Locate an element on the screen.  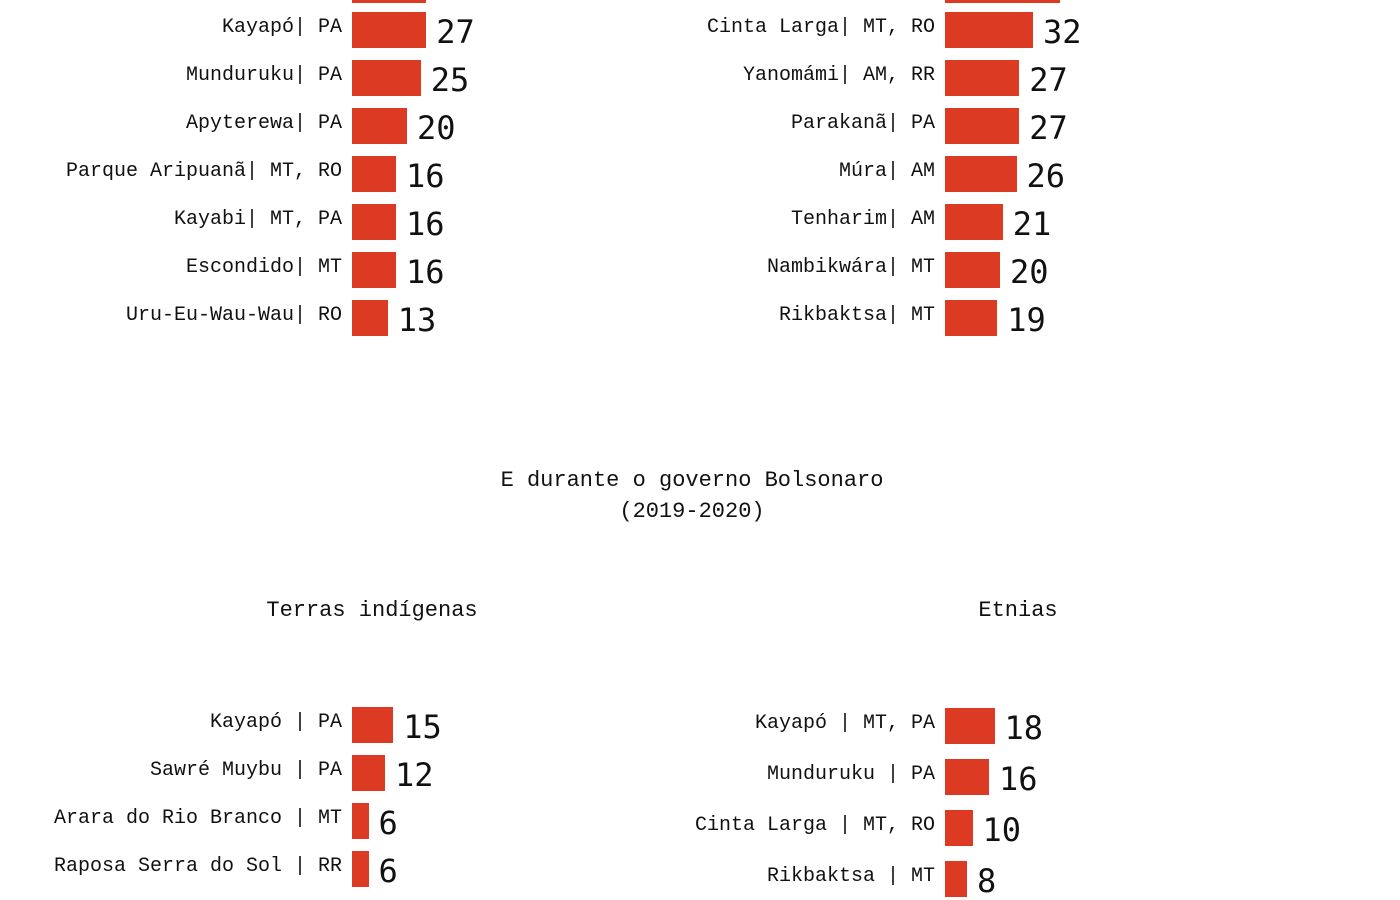
category-label: Nambikwára| MT is located at coordinates (850, 267).